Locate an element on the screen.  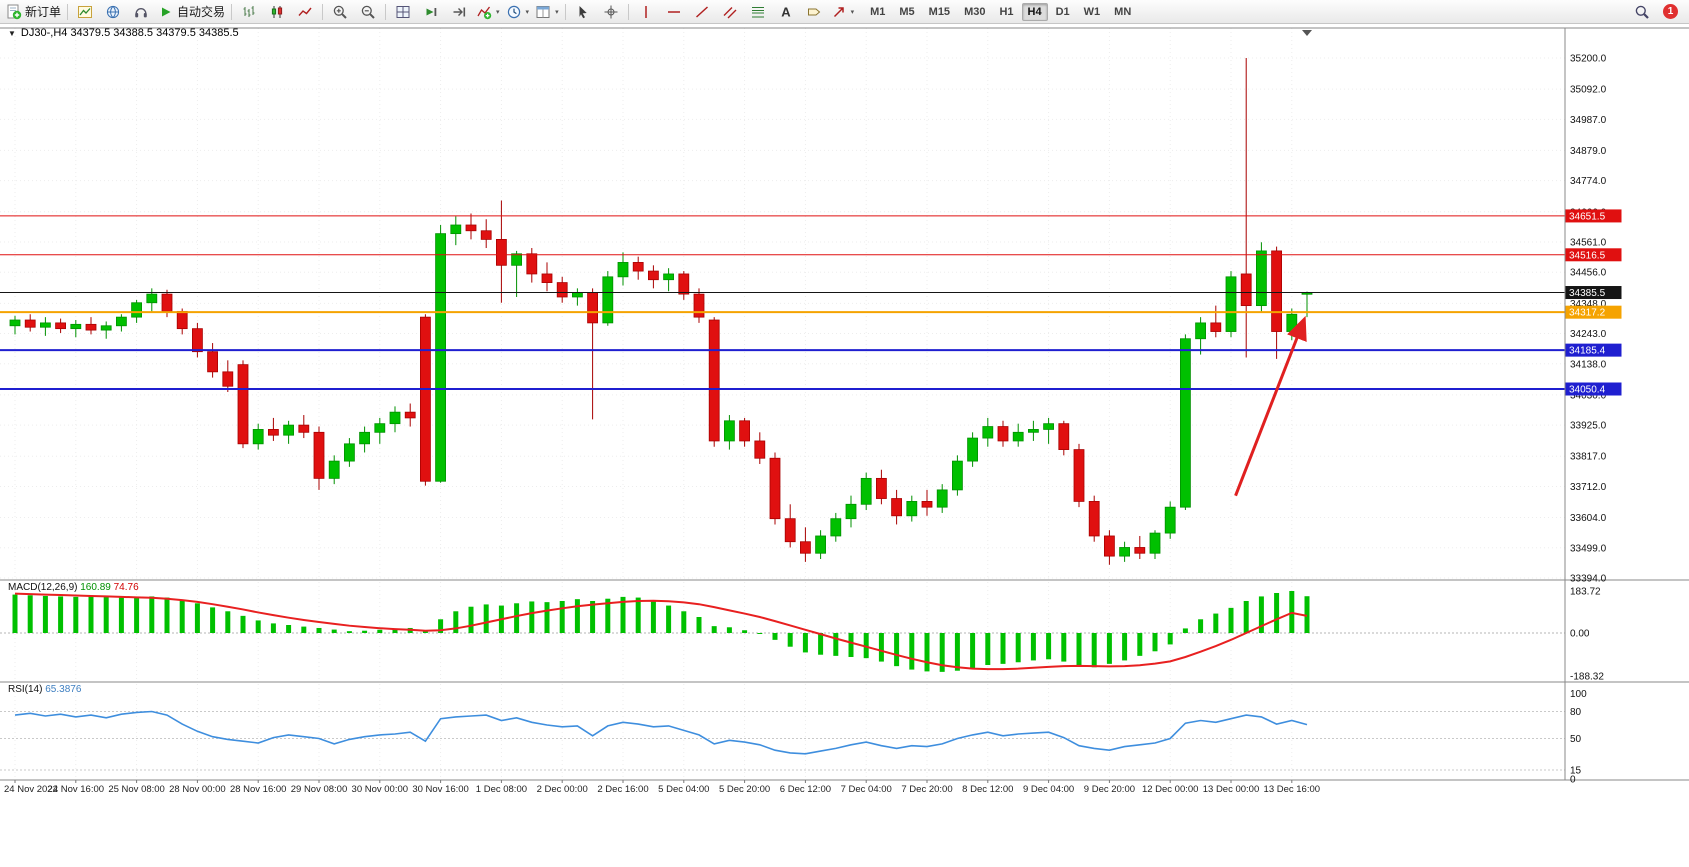
svg-text: 33925.0 is located at coordinates (1588, 426).